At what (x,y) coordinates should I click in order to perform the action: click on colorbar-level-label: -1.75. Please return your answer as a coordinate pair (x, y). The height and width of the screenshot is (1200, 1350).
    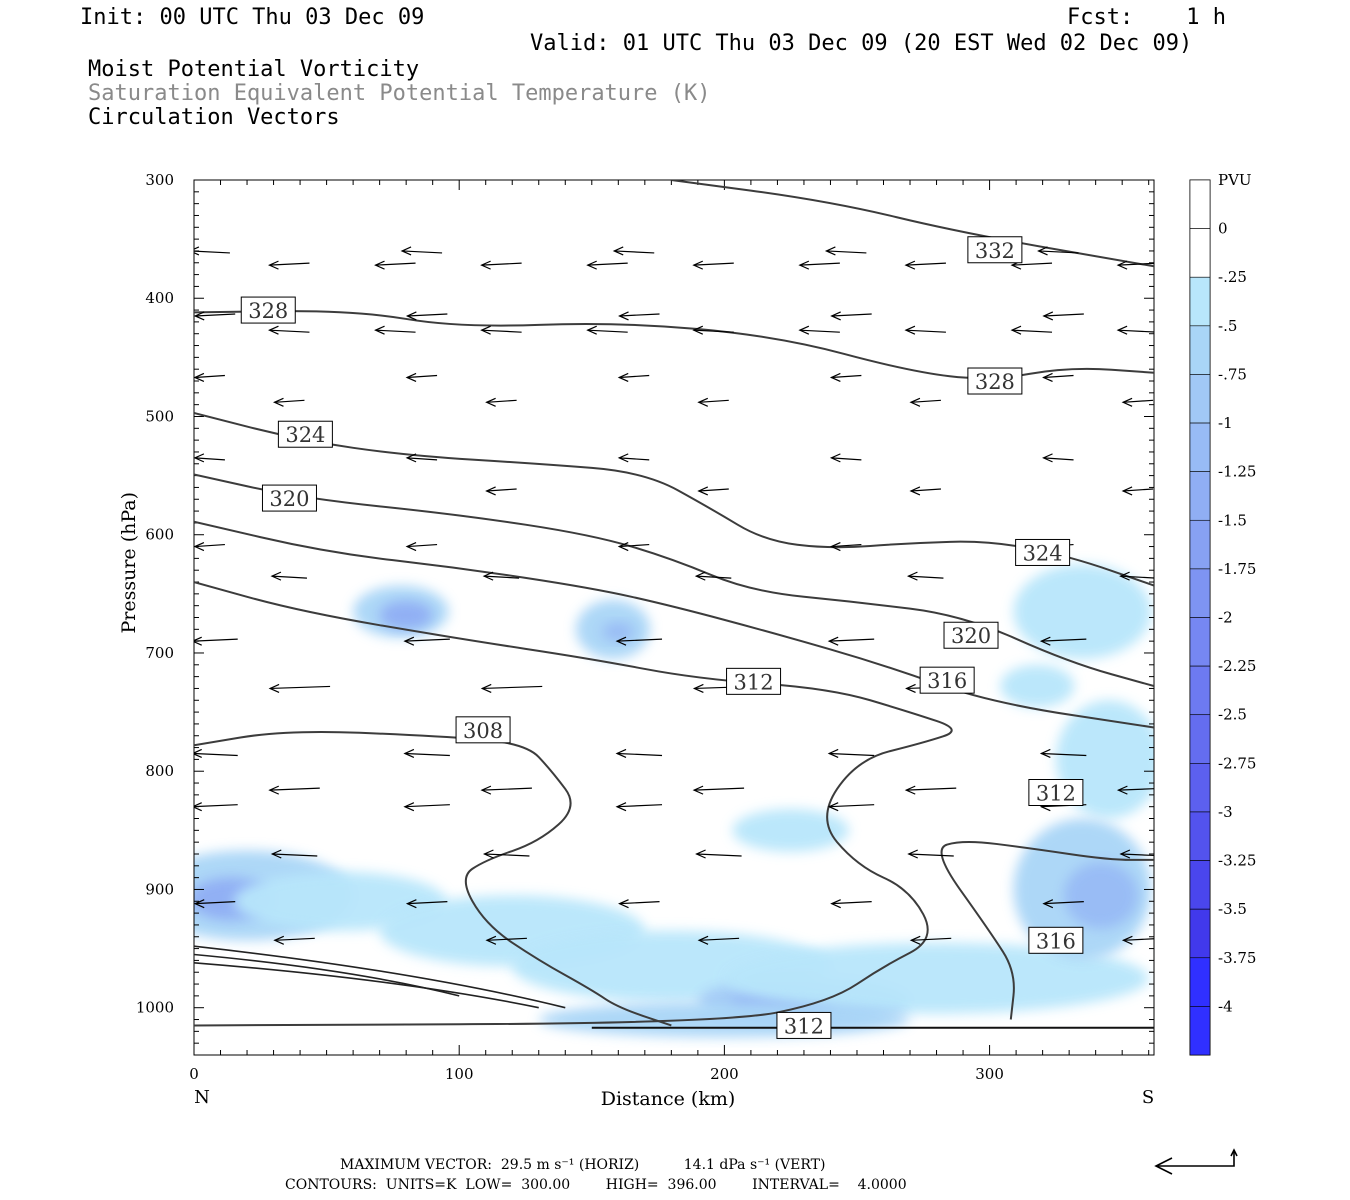
    Looking at the image, I should click on (1237, 569).